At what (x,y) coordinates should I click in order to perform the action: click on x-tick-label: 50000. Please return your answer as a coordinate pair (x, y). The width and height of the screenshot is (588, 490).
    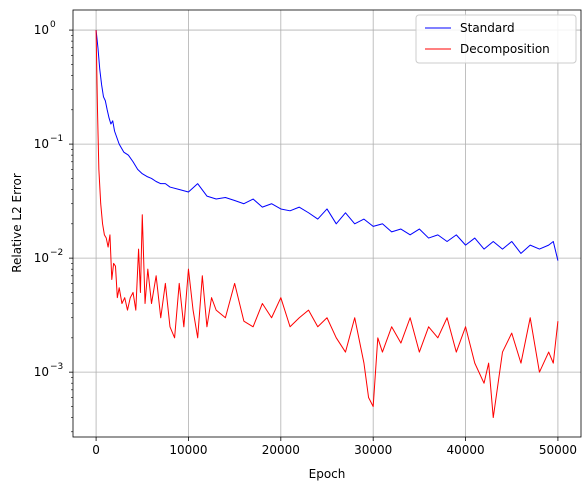
    Looking at the image, I should click on (558, 450).